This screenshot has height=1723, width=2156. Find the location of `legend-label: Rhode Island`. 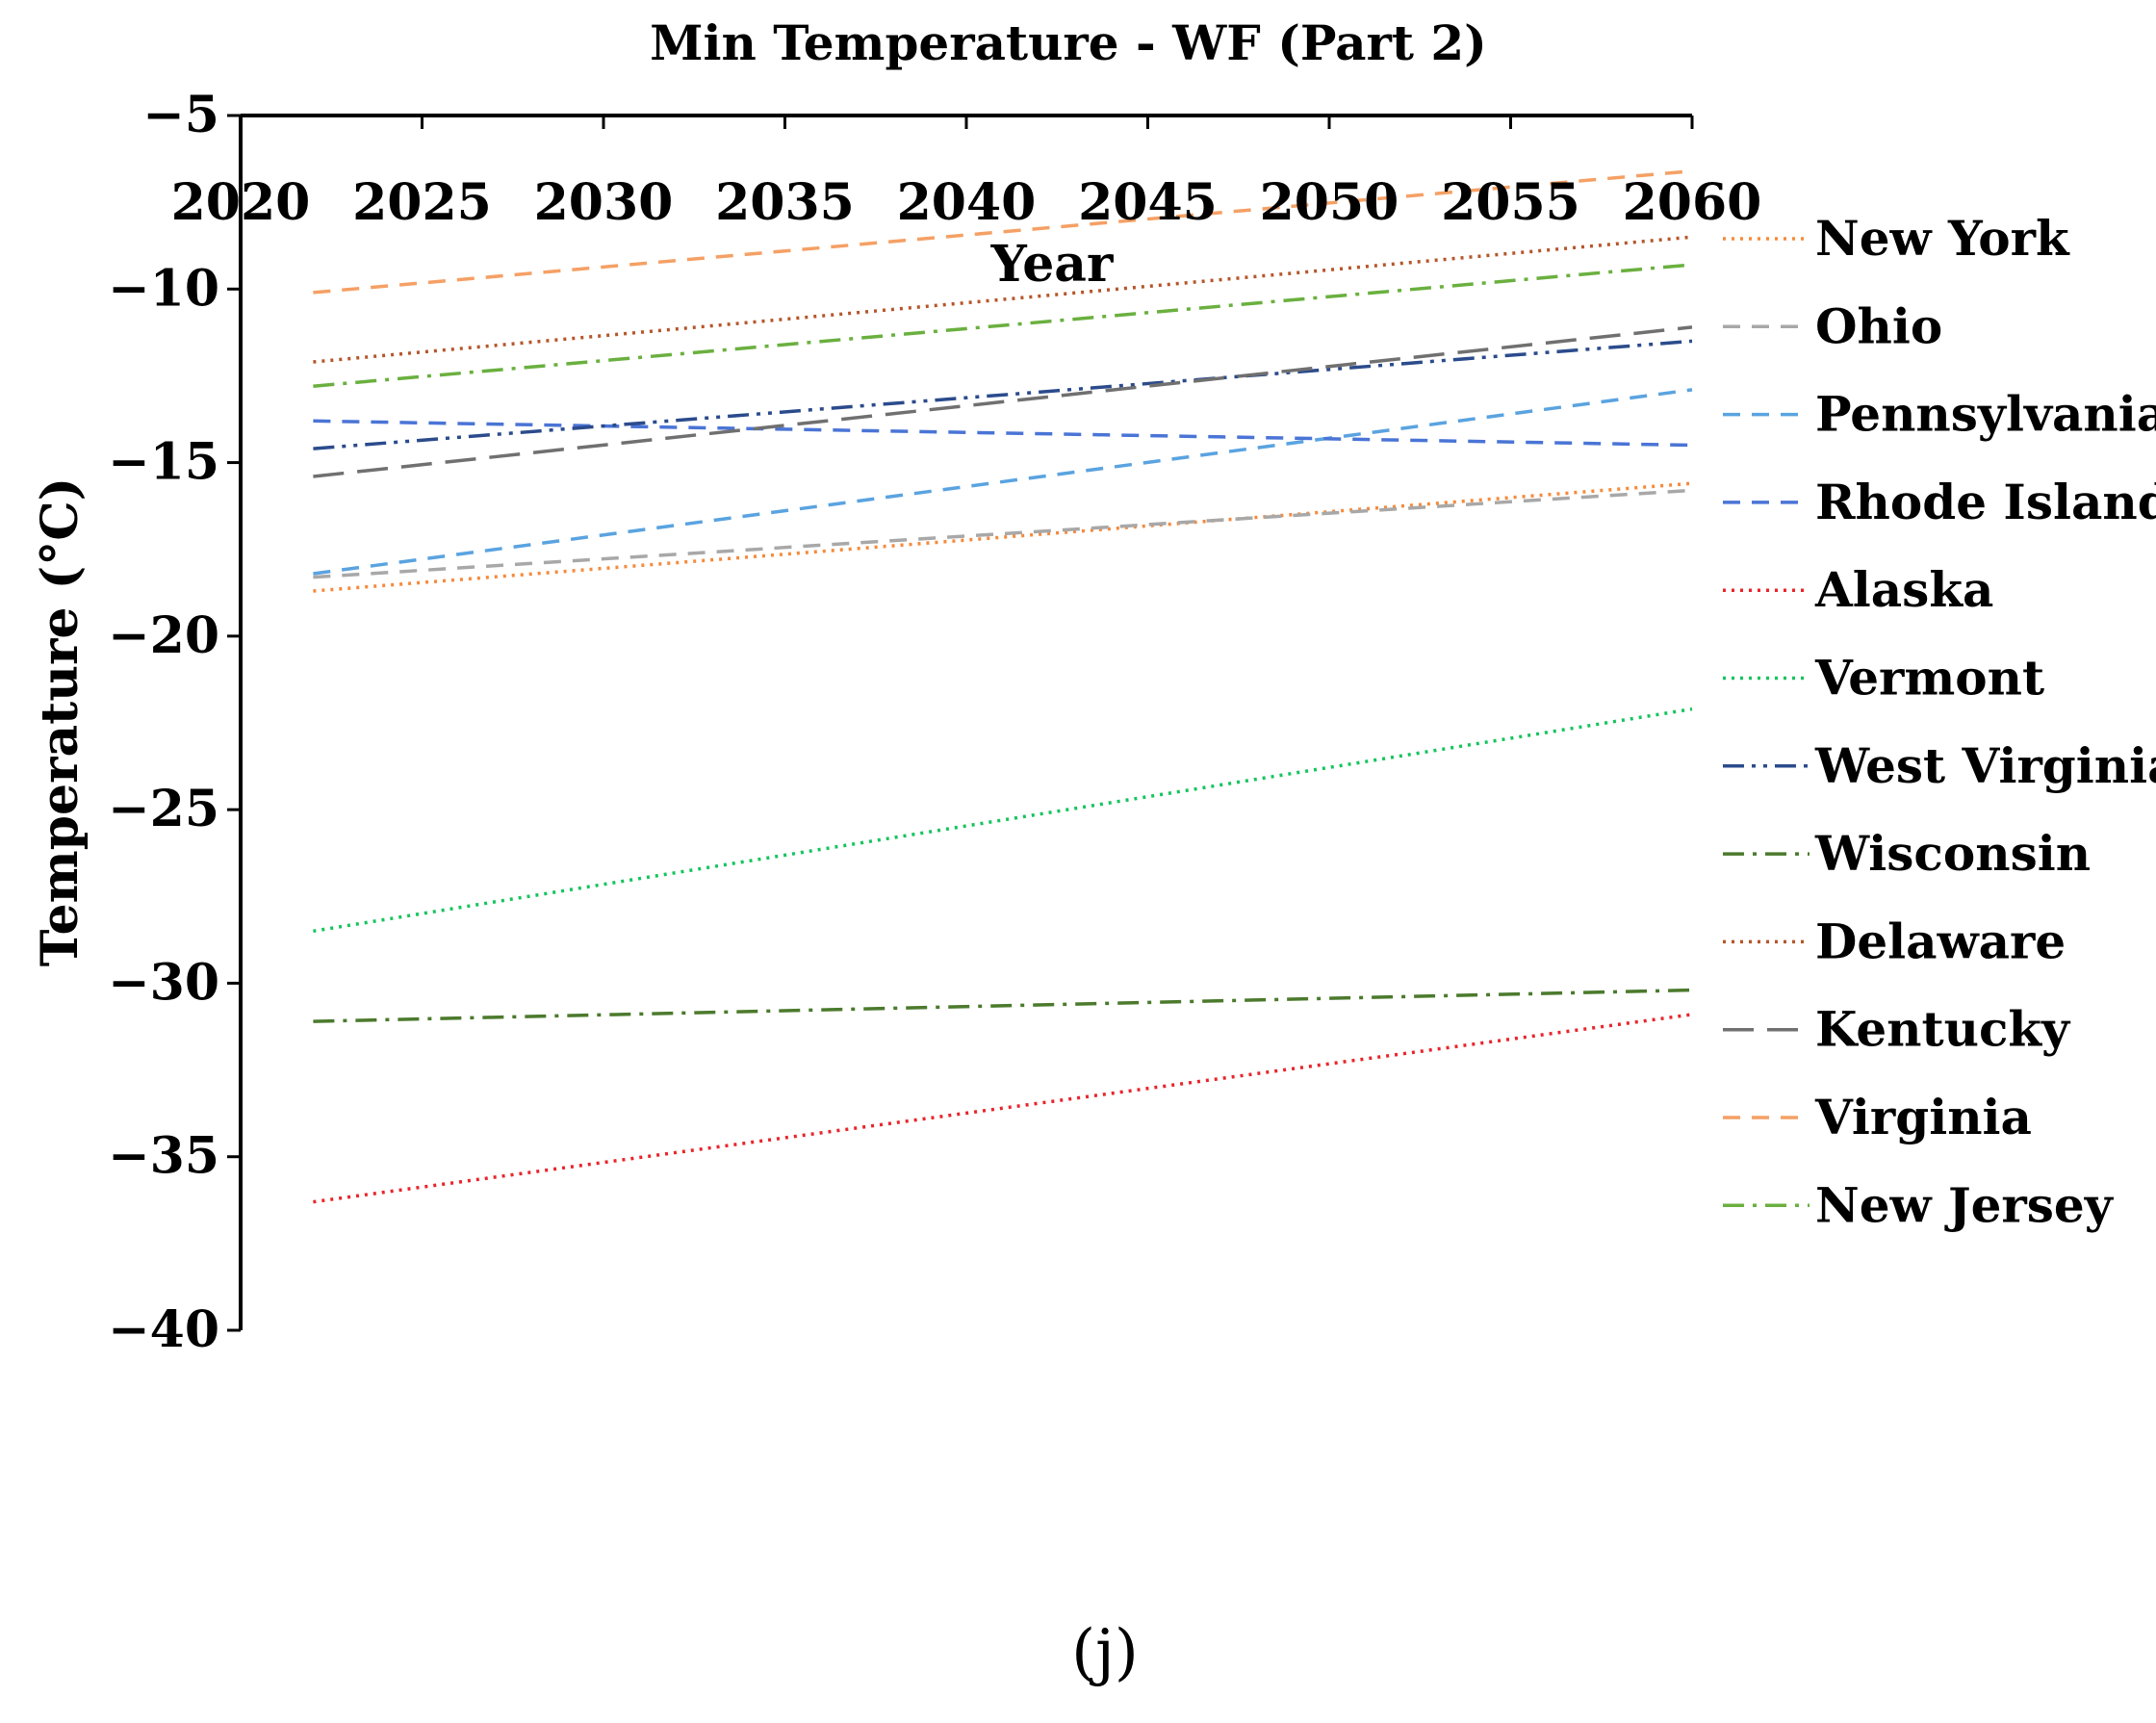

legend-label: Rhode Island is located at coordinates (1985, 502).